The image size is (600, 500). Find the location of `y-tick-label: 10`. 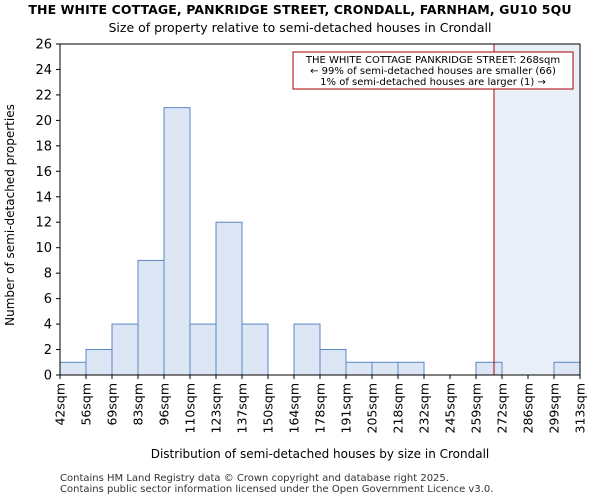

y-tick-label: 10 is located at coordinates (43, 248).